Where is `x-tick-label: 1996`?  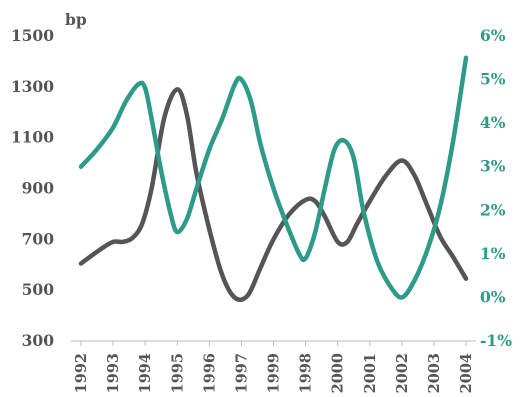 x-tick-label: 1996 is located at coordinates (209, 373).